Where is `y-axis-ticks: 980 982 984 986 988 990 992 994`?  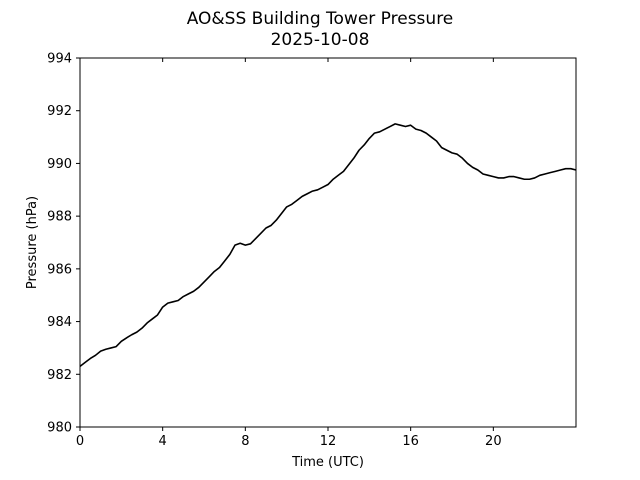 y-axis-ticks: 980 982 984 986 988 990 992 994 is located at coordinates (63, 244).